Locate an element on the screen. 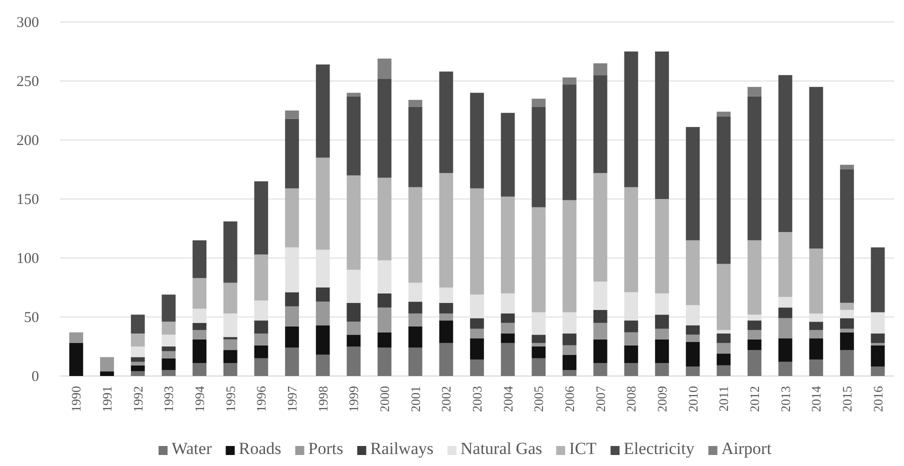 This screenshot has width=904, height=466. legend-label: Natural Gas is located at coordinates (501, 448).